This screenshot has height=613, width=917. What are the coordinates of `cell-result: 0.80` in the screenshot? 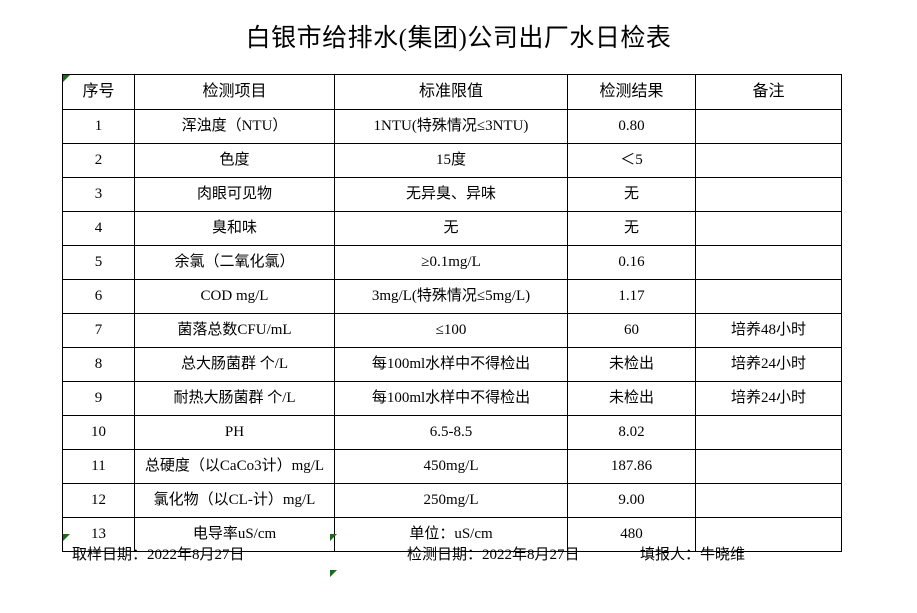 It's located at (631, 126).